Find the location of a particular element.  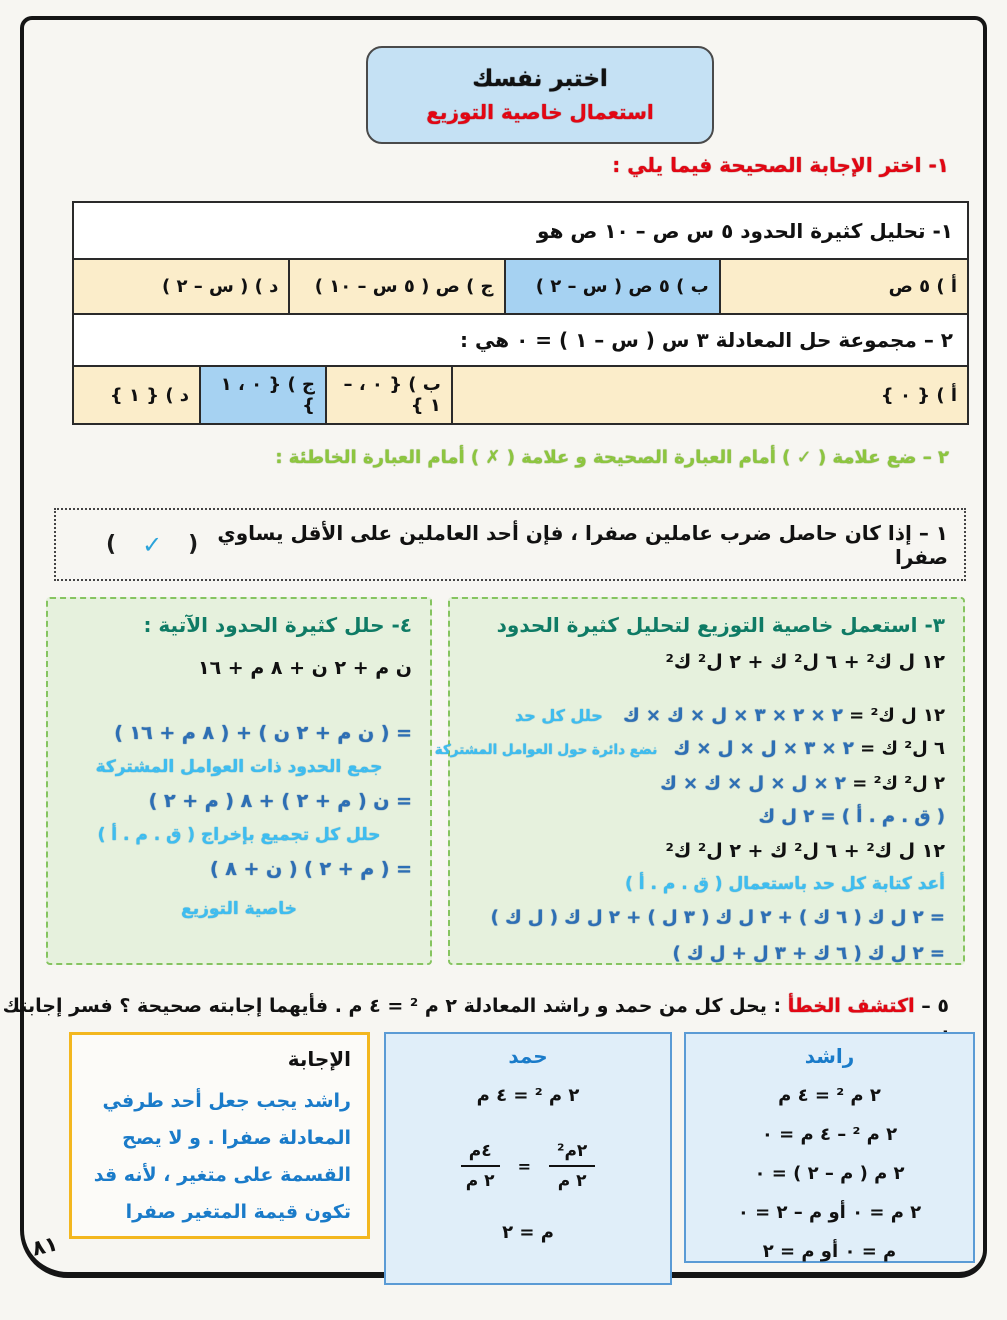

checkmark-icon: ✓ is located at coordinates (152, 544).